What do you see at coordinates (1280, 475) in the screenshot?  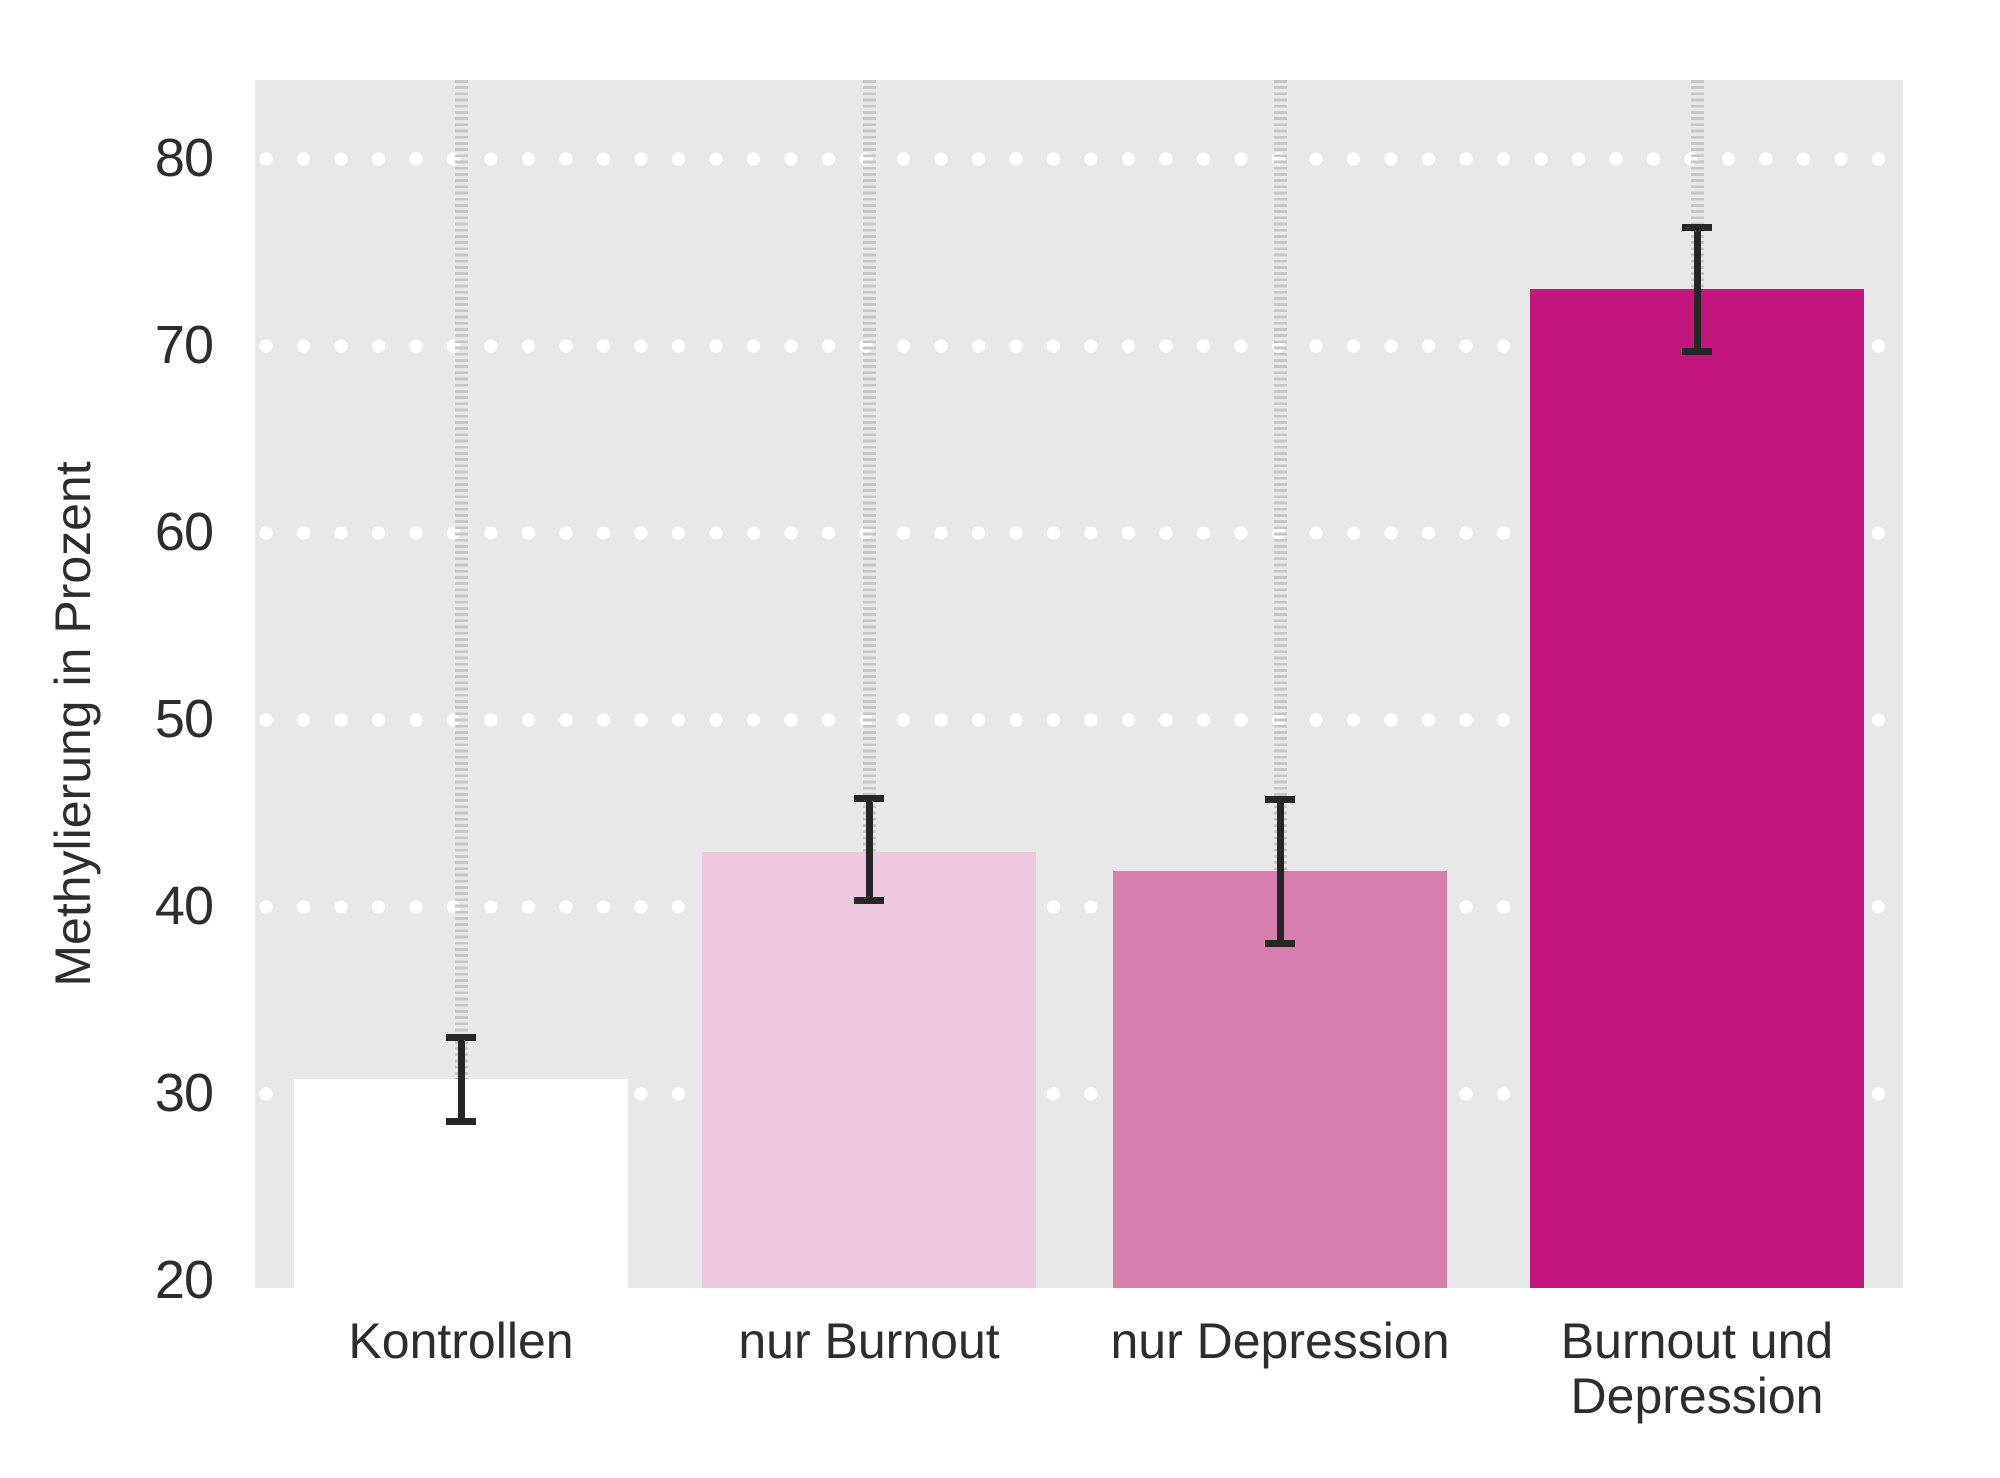 I see `guide-ladder-nur-depression` at bounding box center [1280, 475].